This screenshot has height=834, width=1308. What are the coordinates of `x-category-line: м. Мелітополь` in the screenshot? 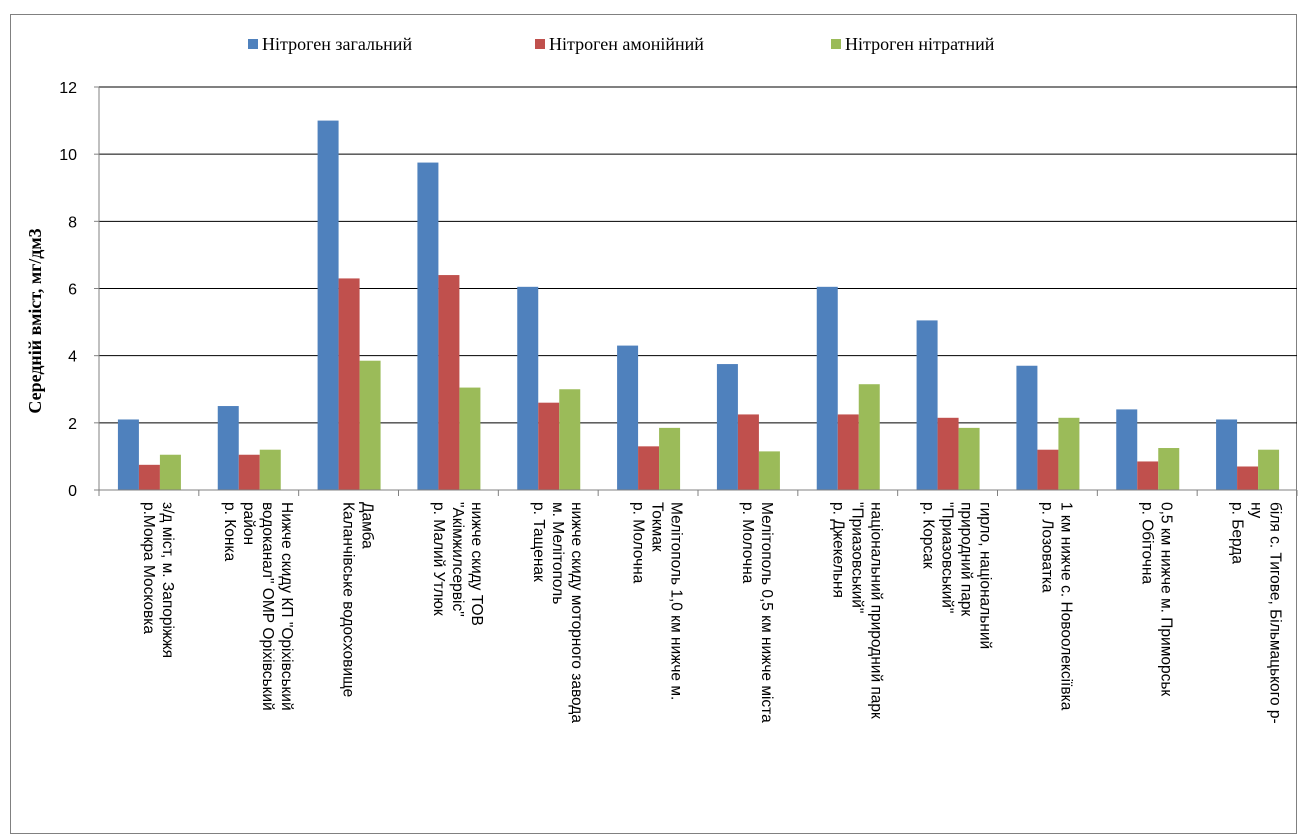 It's located at (557, 553).